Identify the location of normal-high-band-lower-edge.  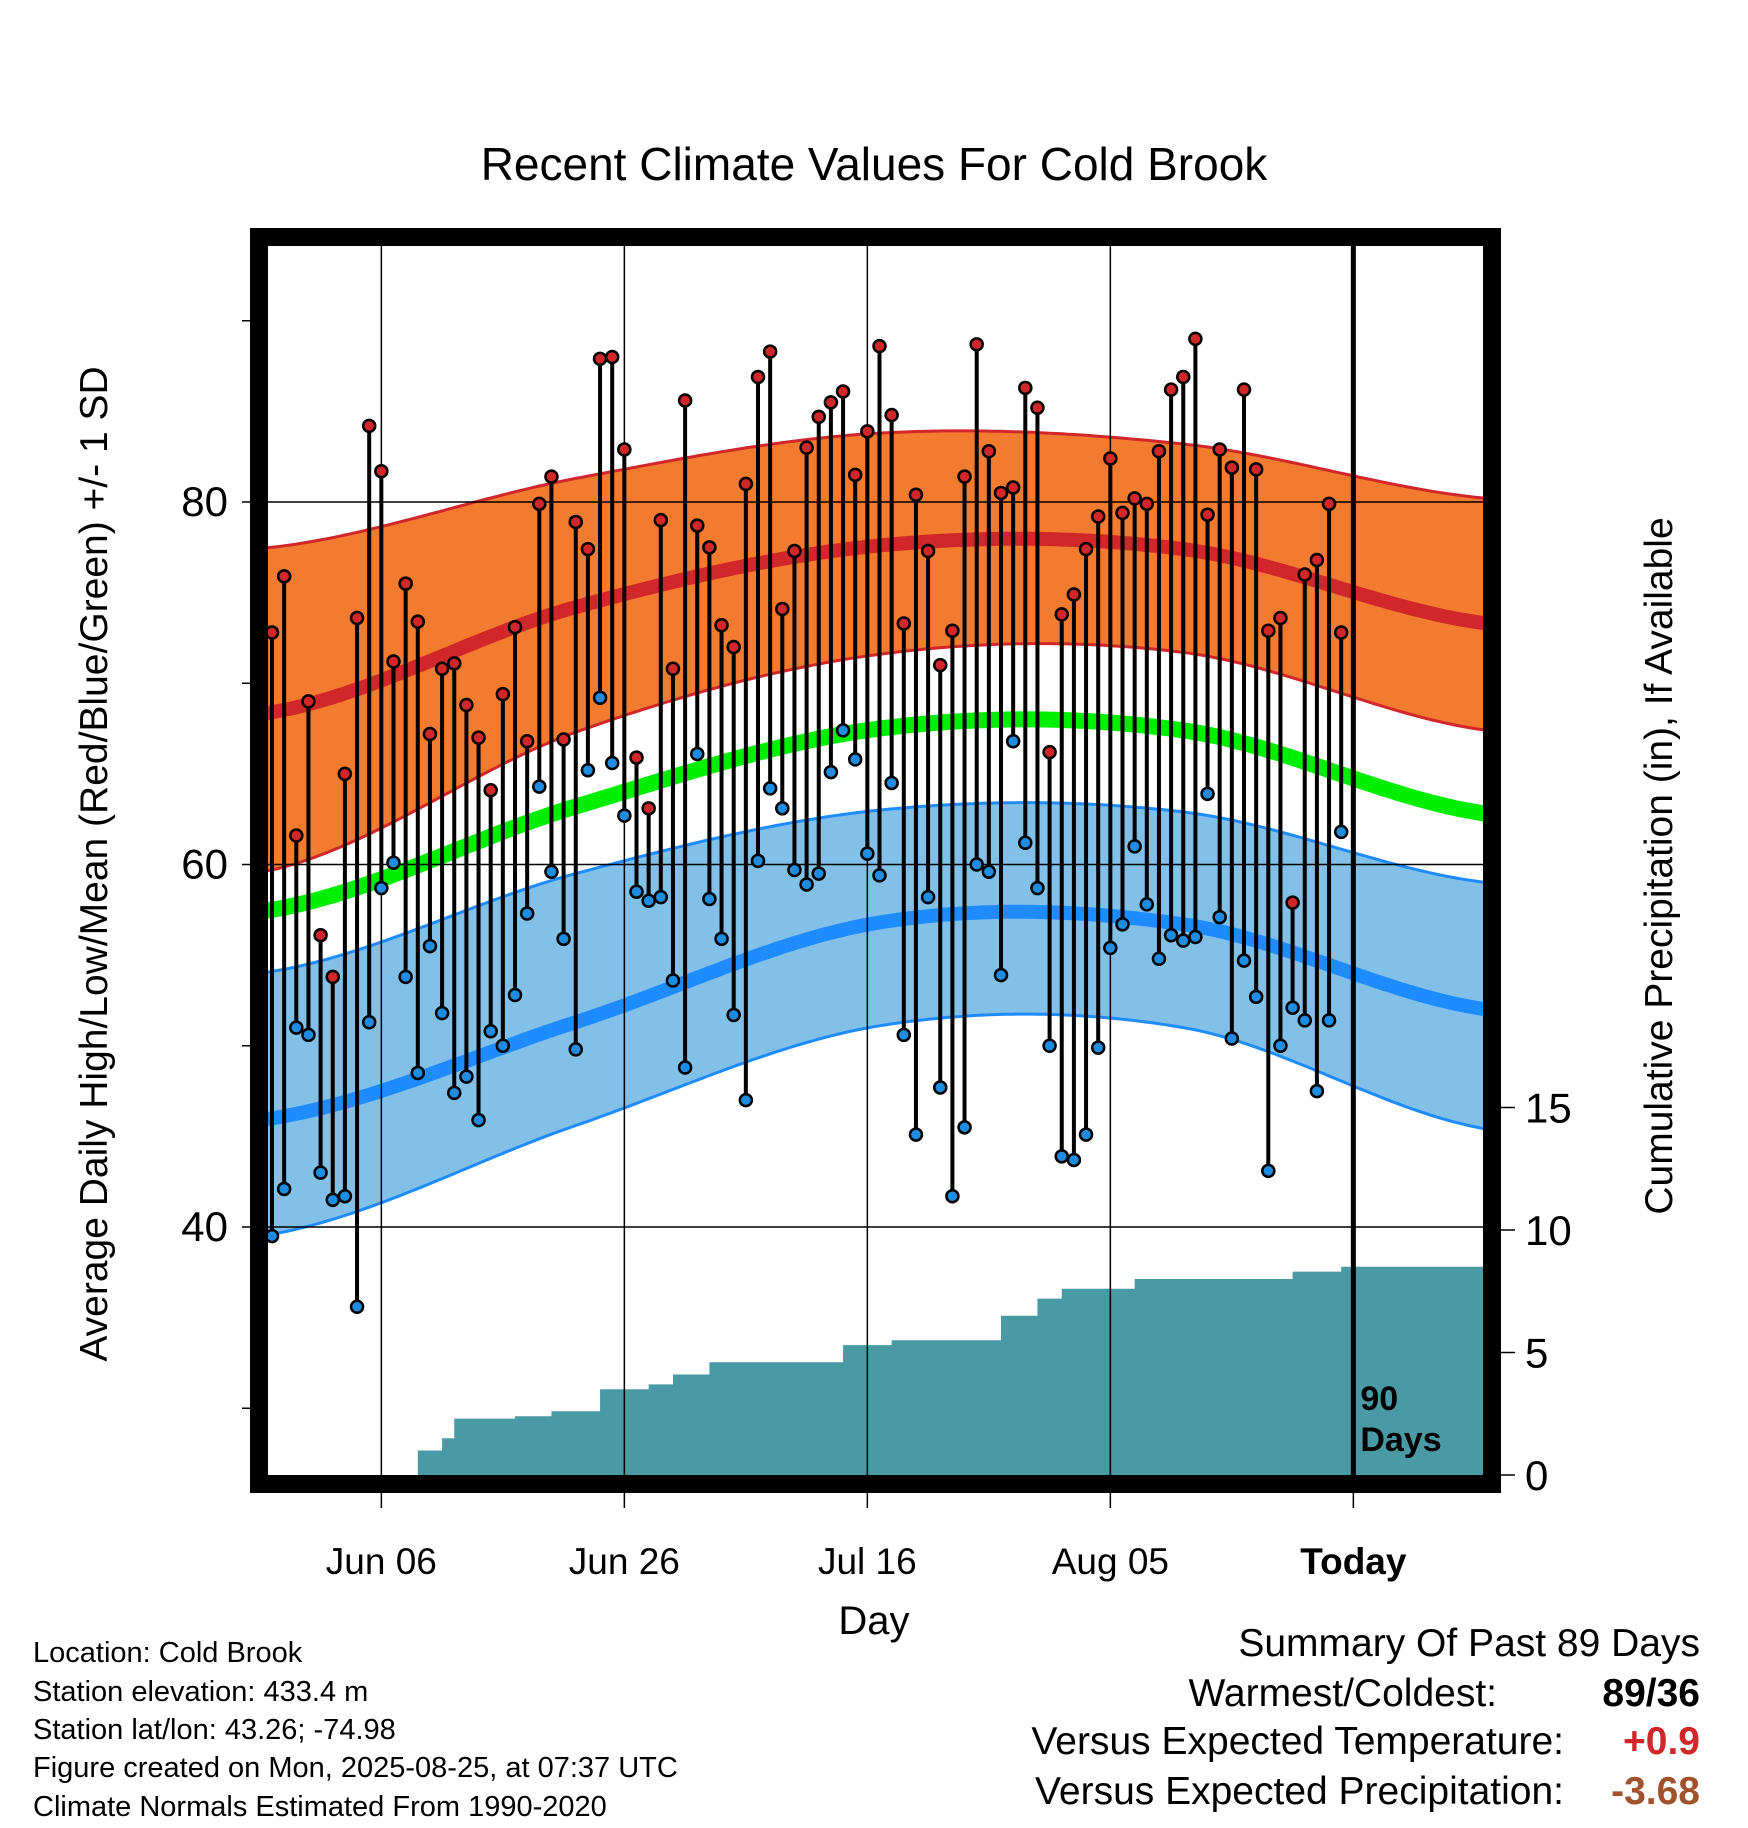
(875, 757).